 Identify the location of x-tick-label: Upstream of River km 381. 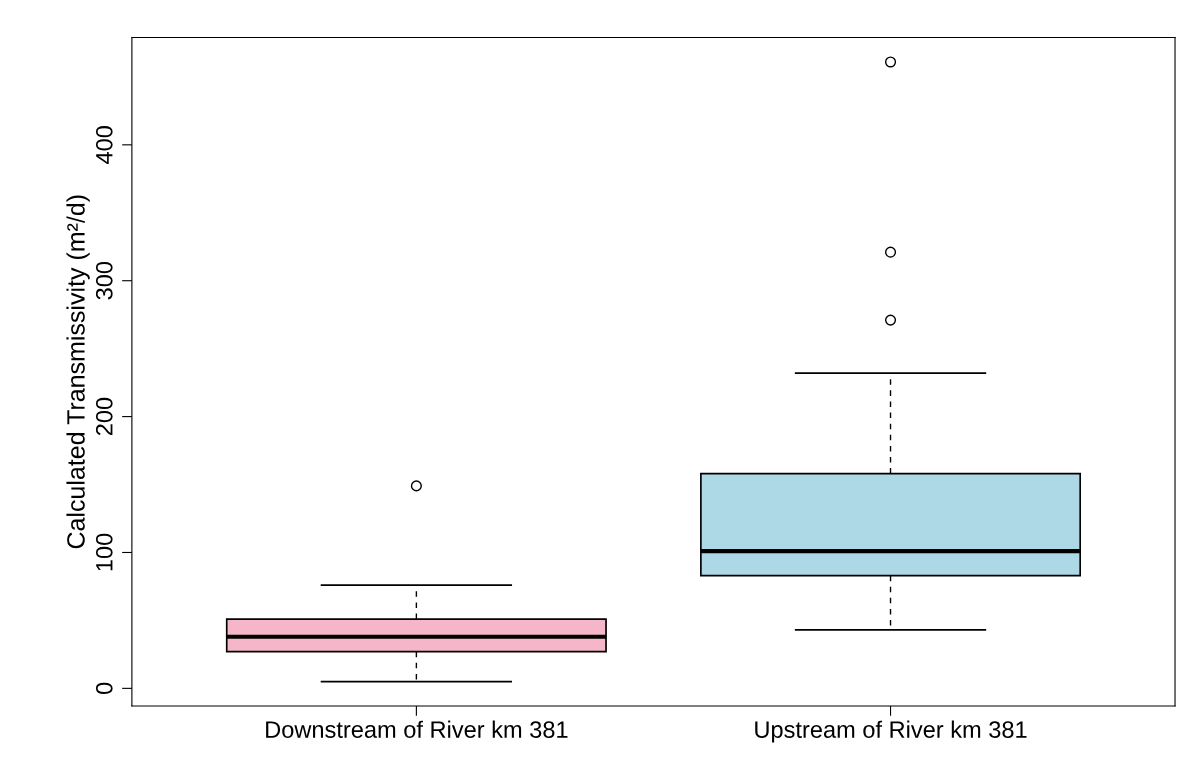
(891, 731).